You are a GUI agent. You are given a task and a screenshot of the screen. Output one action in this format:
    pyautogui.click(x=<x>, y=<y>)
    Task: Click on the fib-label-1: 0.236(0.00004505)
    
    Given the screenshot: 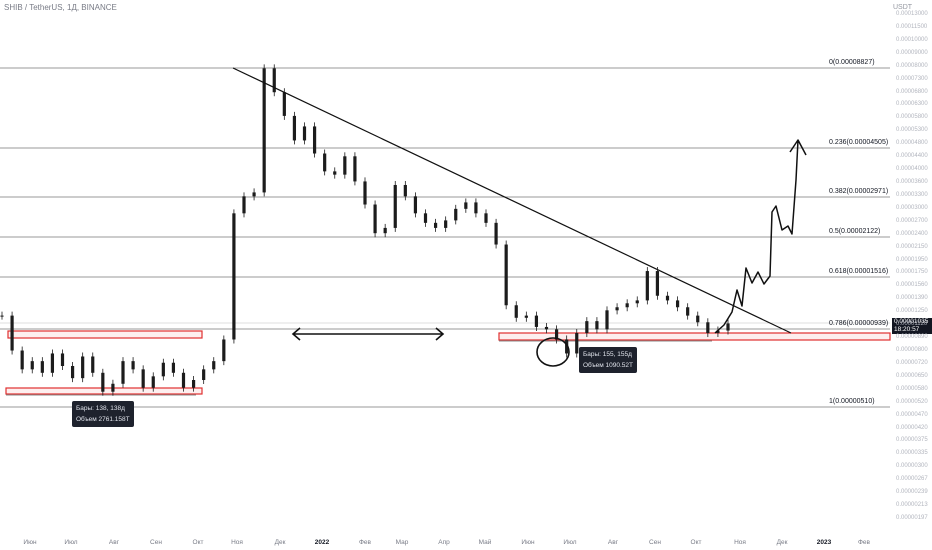 What is the action you would take?
    pyautogui.click(x=859, y=142)
    